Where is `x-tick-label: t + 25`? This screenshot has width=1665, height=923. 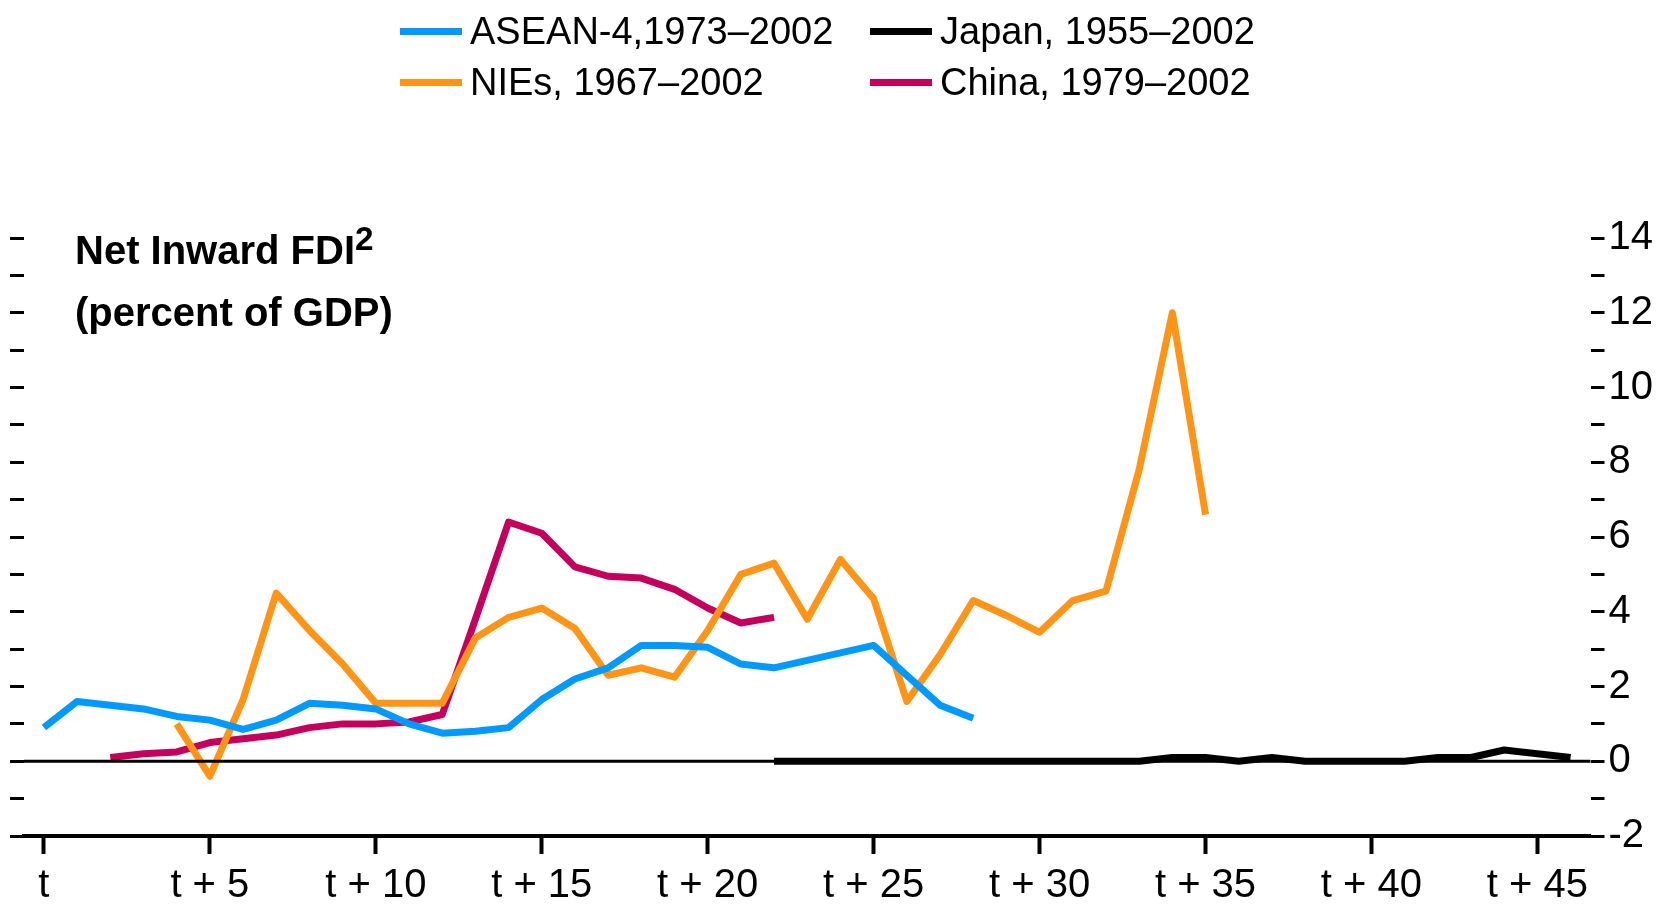 x-tick-label: t + 25 is located at coordinates (874, 883).